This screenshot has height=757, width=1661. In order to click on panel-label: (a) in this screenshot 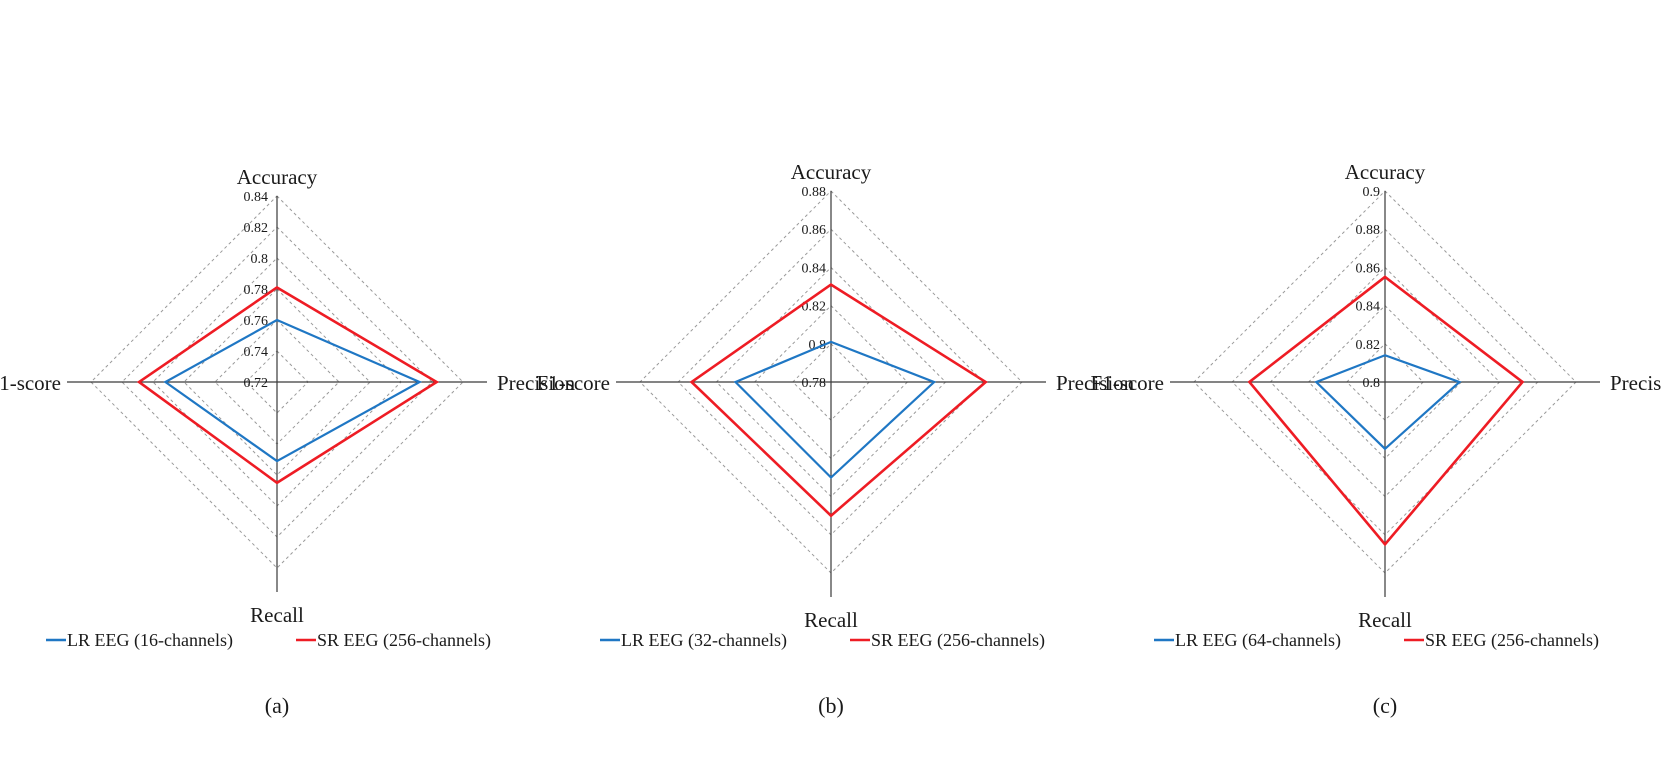, I will do `click(277, 705)`.